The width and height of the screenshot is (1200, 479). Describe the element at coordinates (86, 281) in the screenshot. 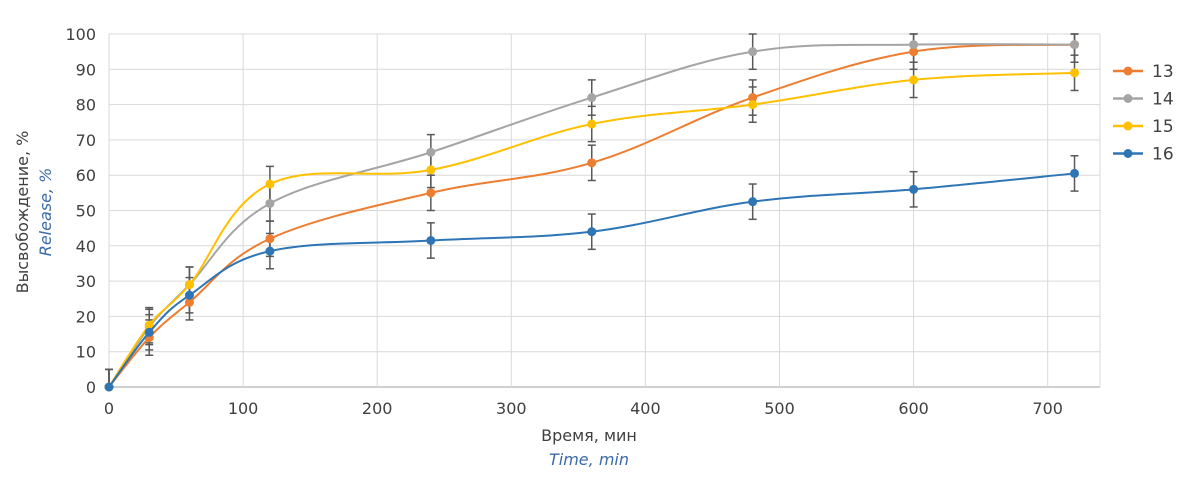

I see `y-tick-label: 30` at that location.